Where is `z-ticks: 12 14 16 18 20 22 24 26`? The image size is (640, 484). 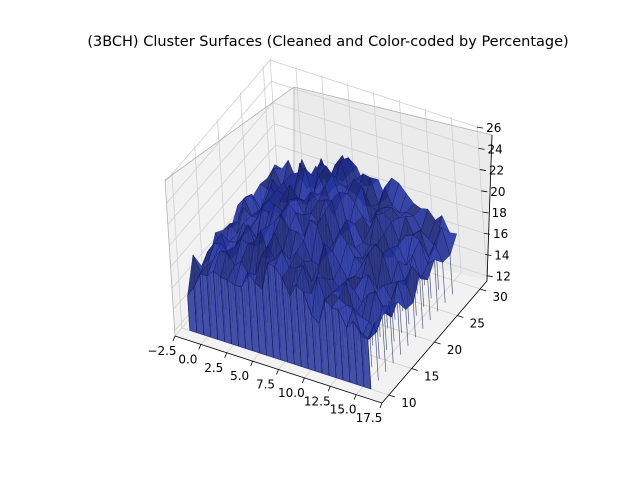 z-ticks: 12 14 16 18 20 22 24 26 is located at coordinates (494, 202).